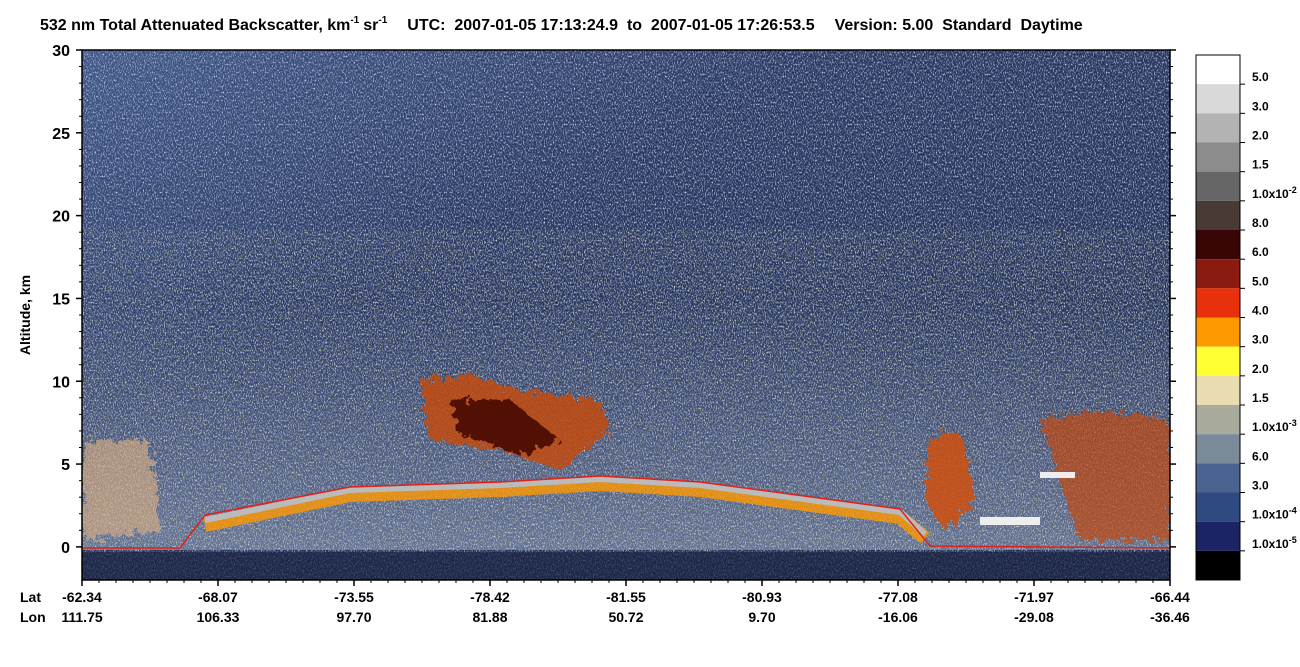  I want to click on lon-label: 106.33, so click(218, 617).